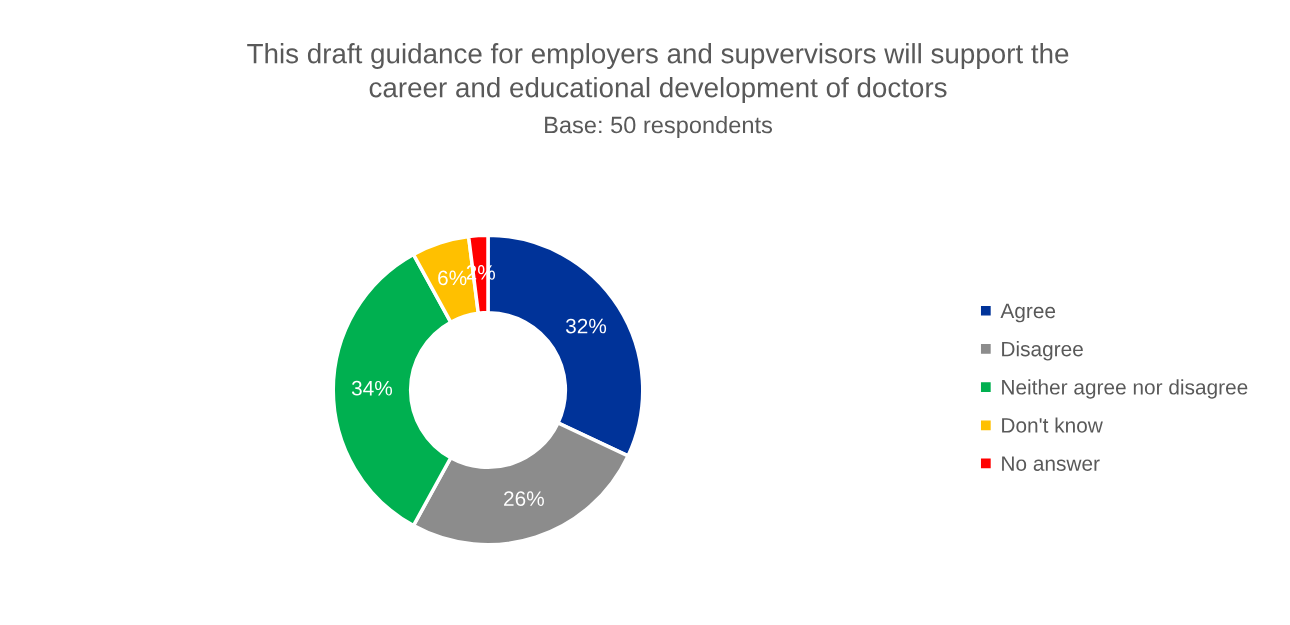 The width and height of the screenshot is (1290, 625). What do you see at coordinates (586, 326) in the screenshot?
I see `data-label: 32%` at bounding box center [586, 326].